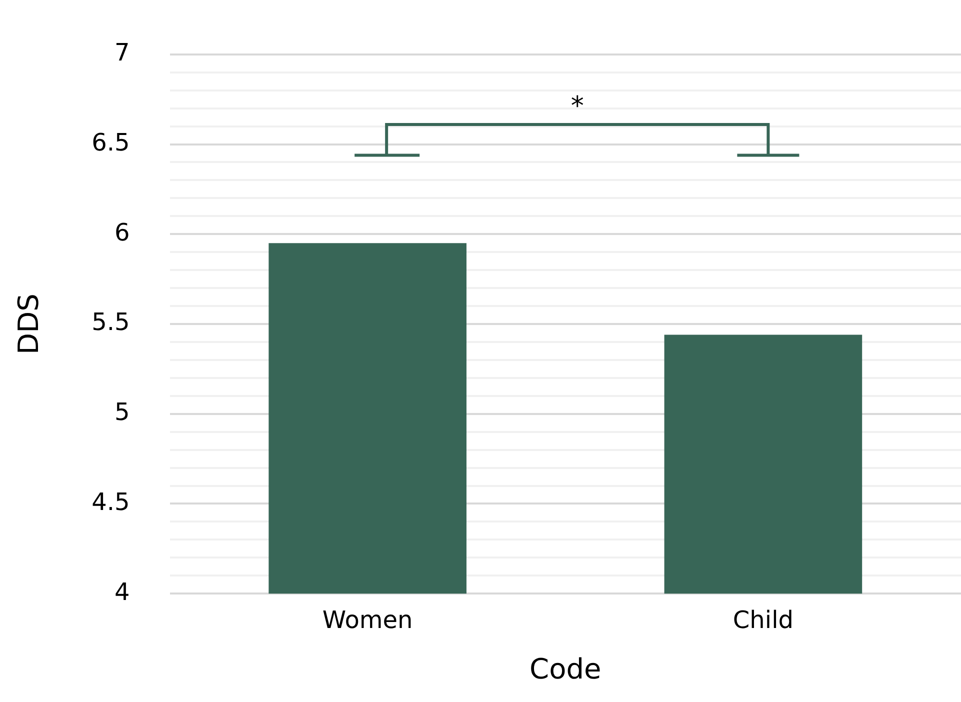  I want to click on y-tick-label: 5.5, so click(111, 322).